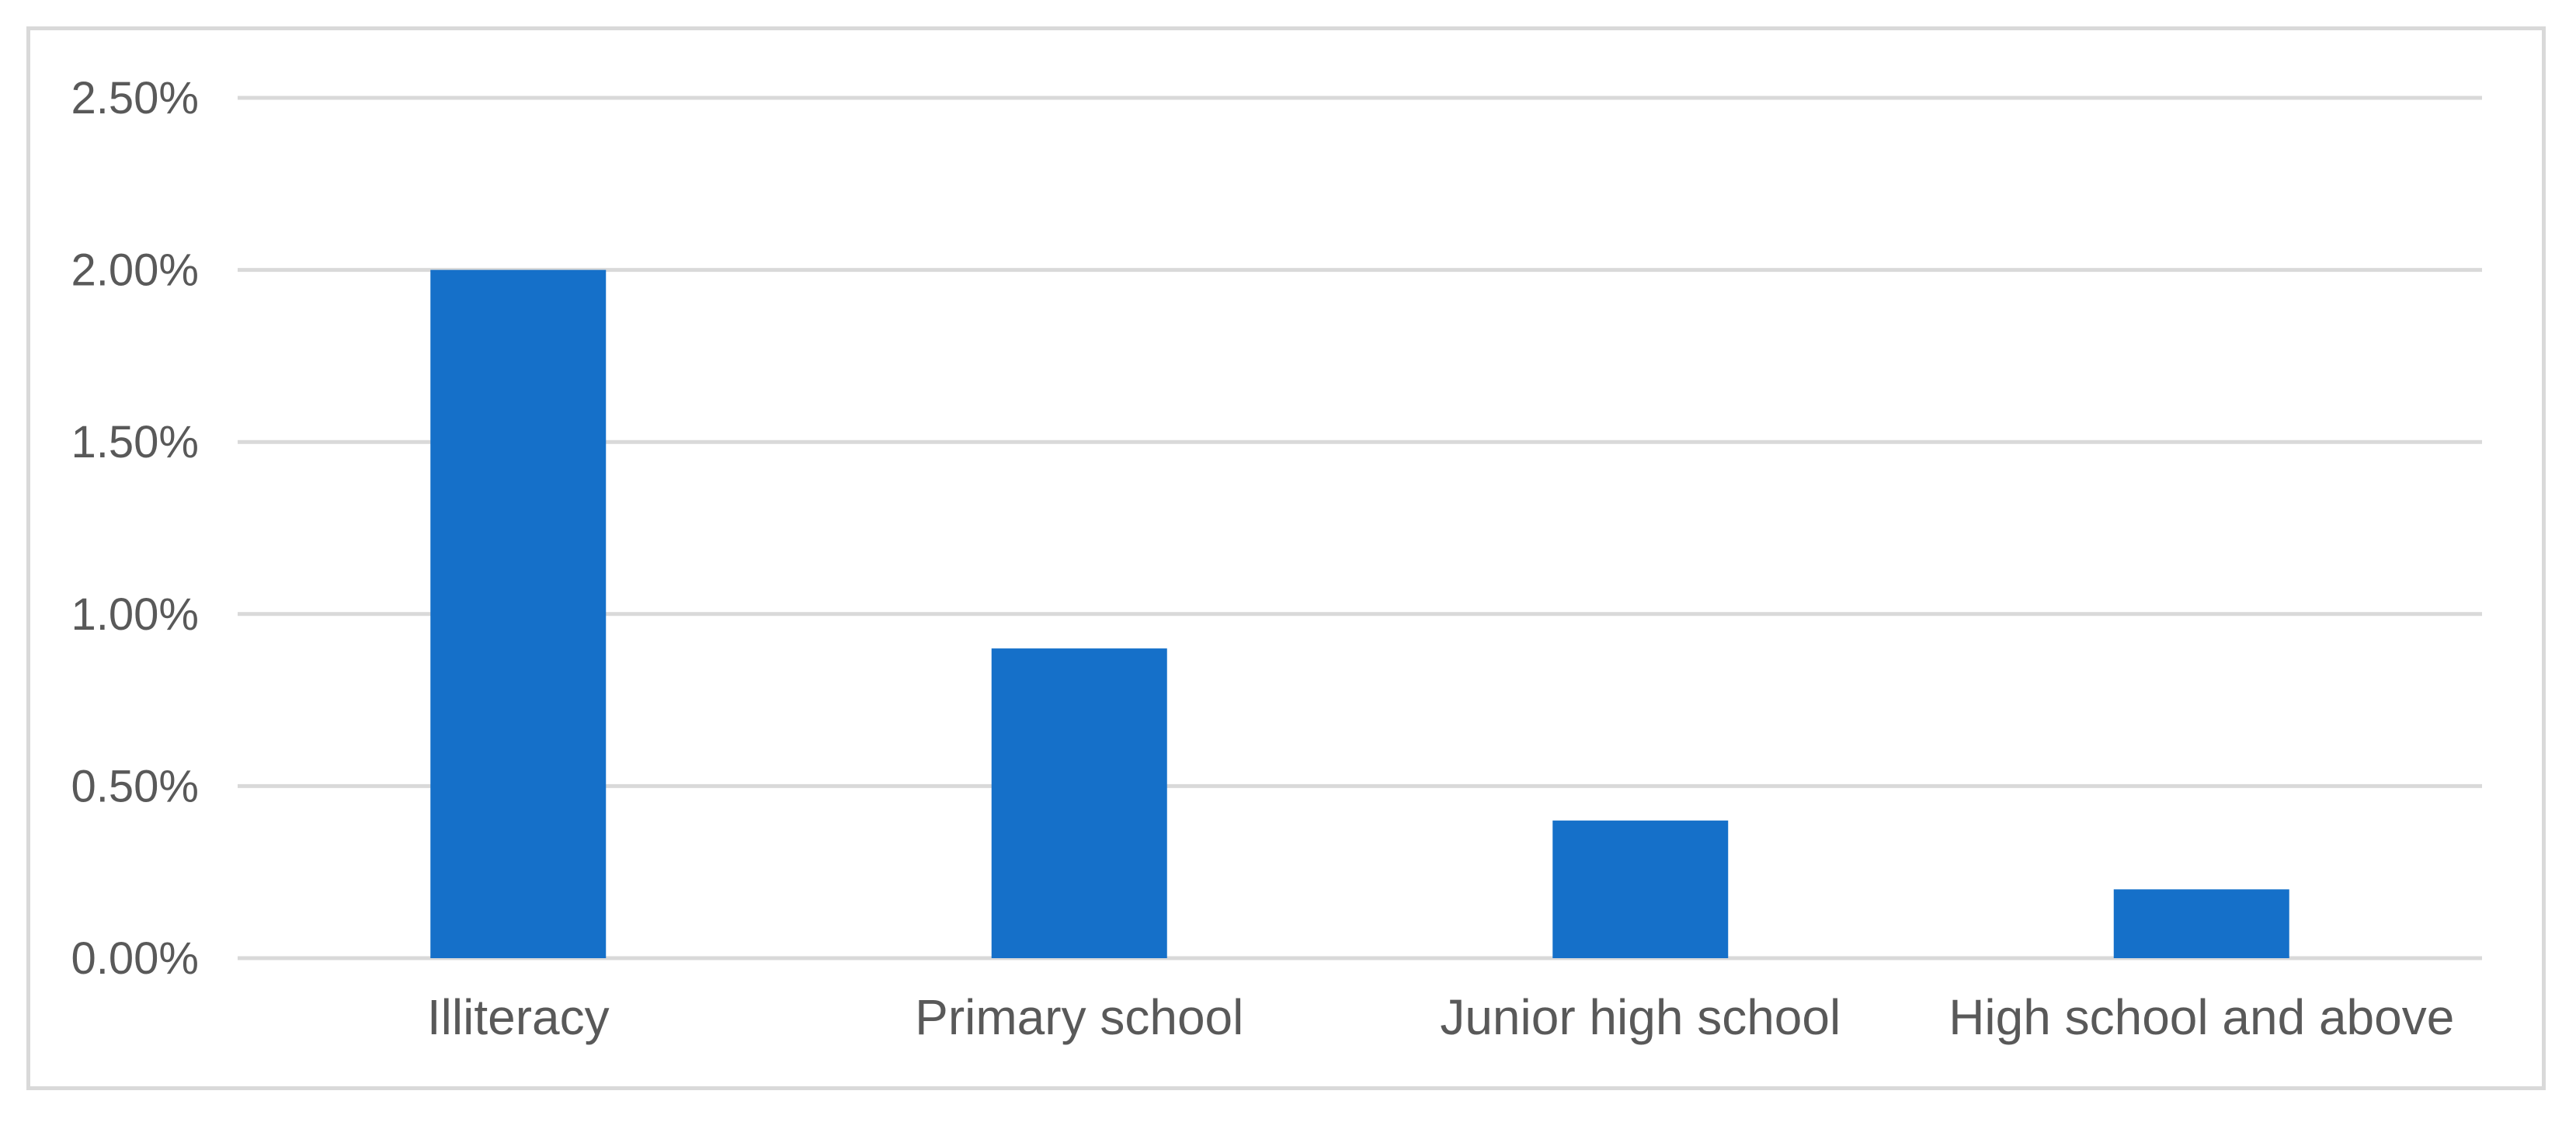 The width and height of the screenshot is (2576, 1122). I want to click on y-tick-label: 1.00%, so click(135, 614).